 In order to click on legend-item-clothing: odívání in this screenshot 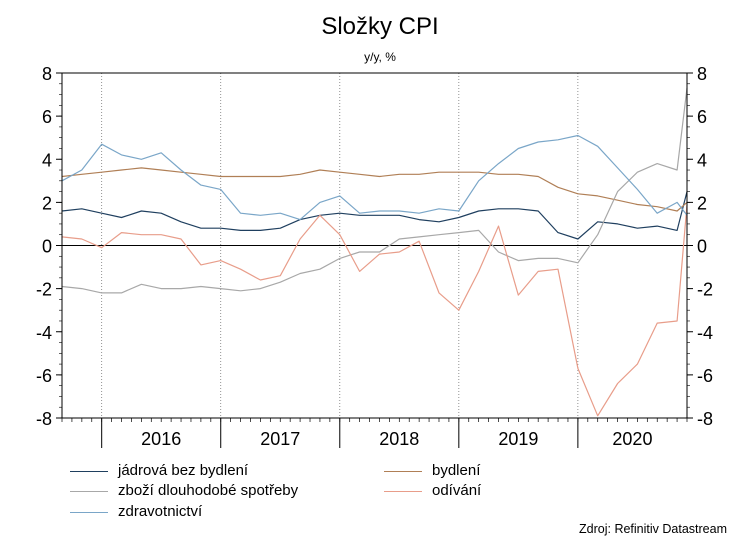, I will do `click(432, 491)`.